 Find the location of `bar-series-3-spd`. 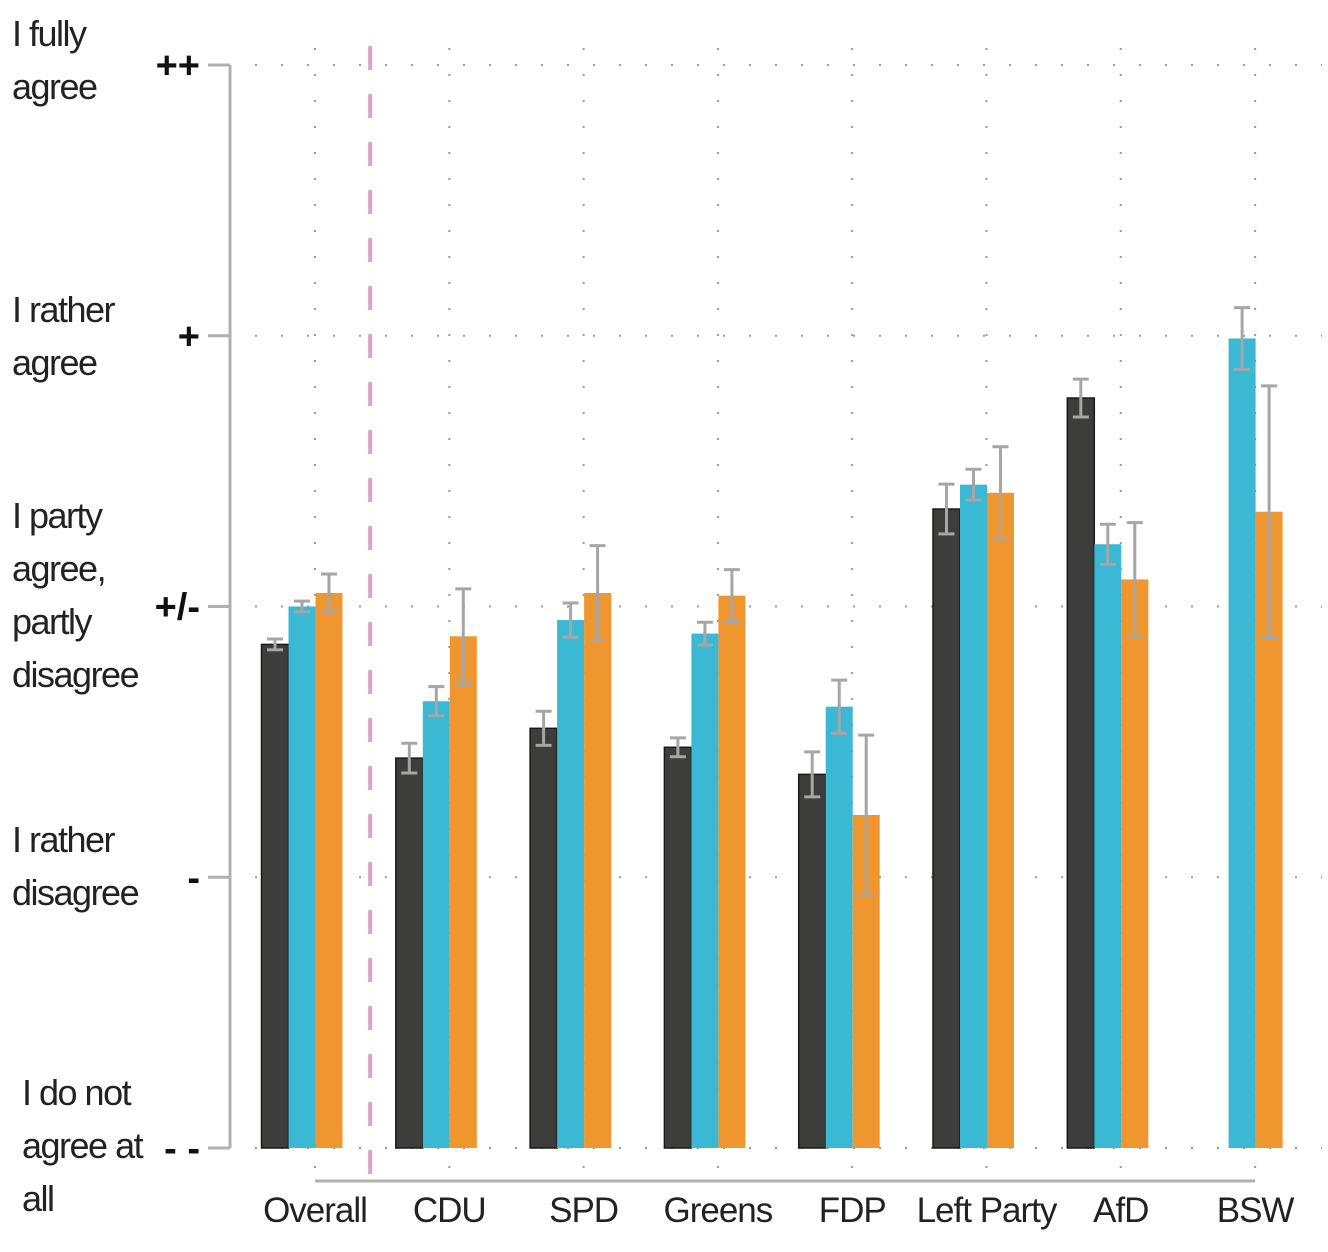

bar-series-3-spd is located at coordinates (598, 870).